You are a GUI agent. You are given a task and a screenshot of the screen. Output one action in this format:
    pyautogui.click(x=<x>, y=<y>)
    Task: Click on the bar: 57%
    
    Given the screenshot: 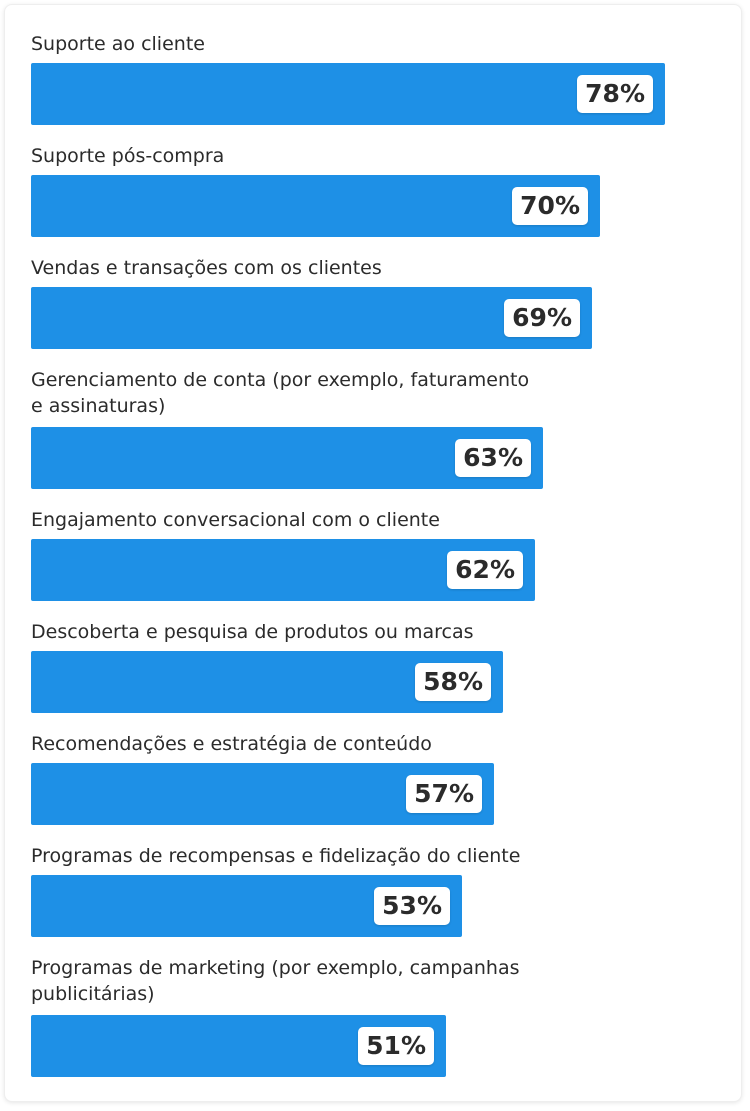 What is the action you would take?
    pyautogui.click(x=262, y=794)
    